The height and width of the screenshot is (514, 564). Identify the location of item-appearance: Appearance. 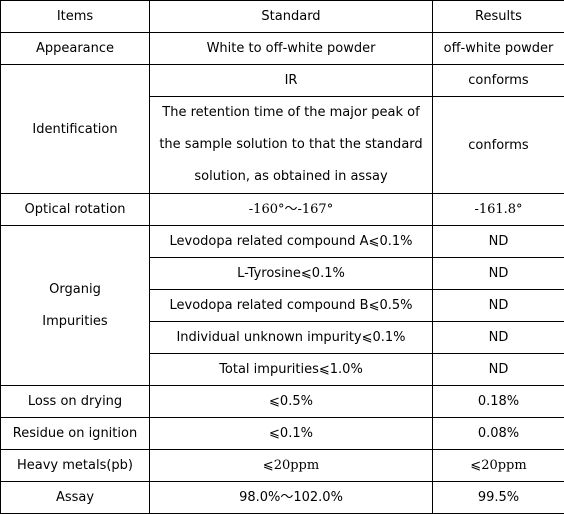
(75, 49).